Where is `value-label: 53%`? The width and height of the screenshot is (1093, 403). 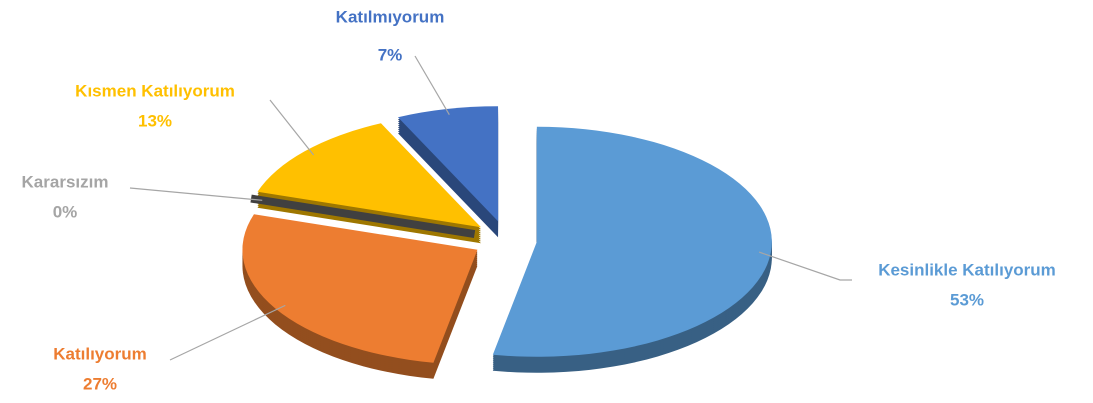
value-label: 53% is located at coordinates (967, 299).